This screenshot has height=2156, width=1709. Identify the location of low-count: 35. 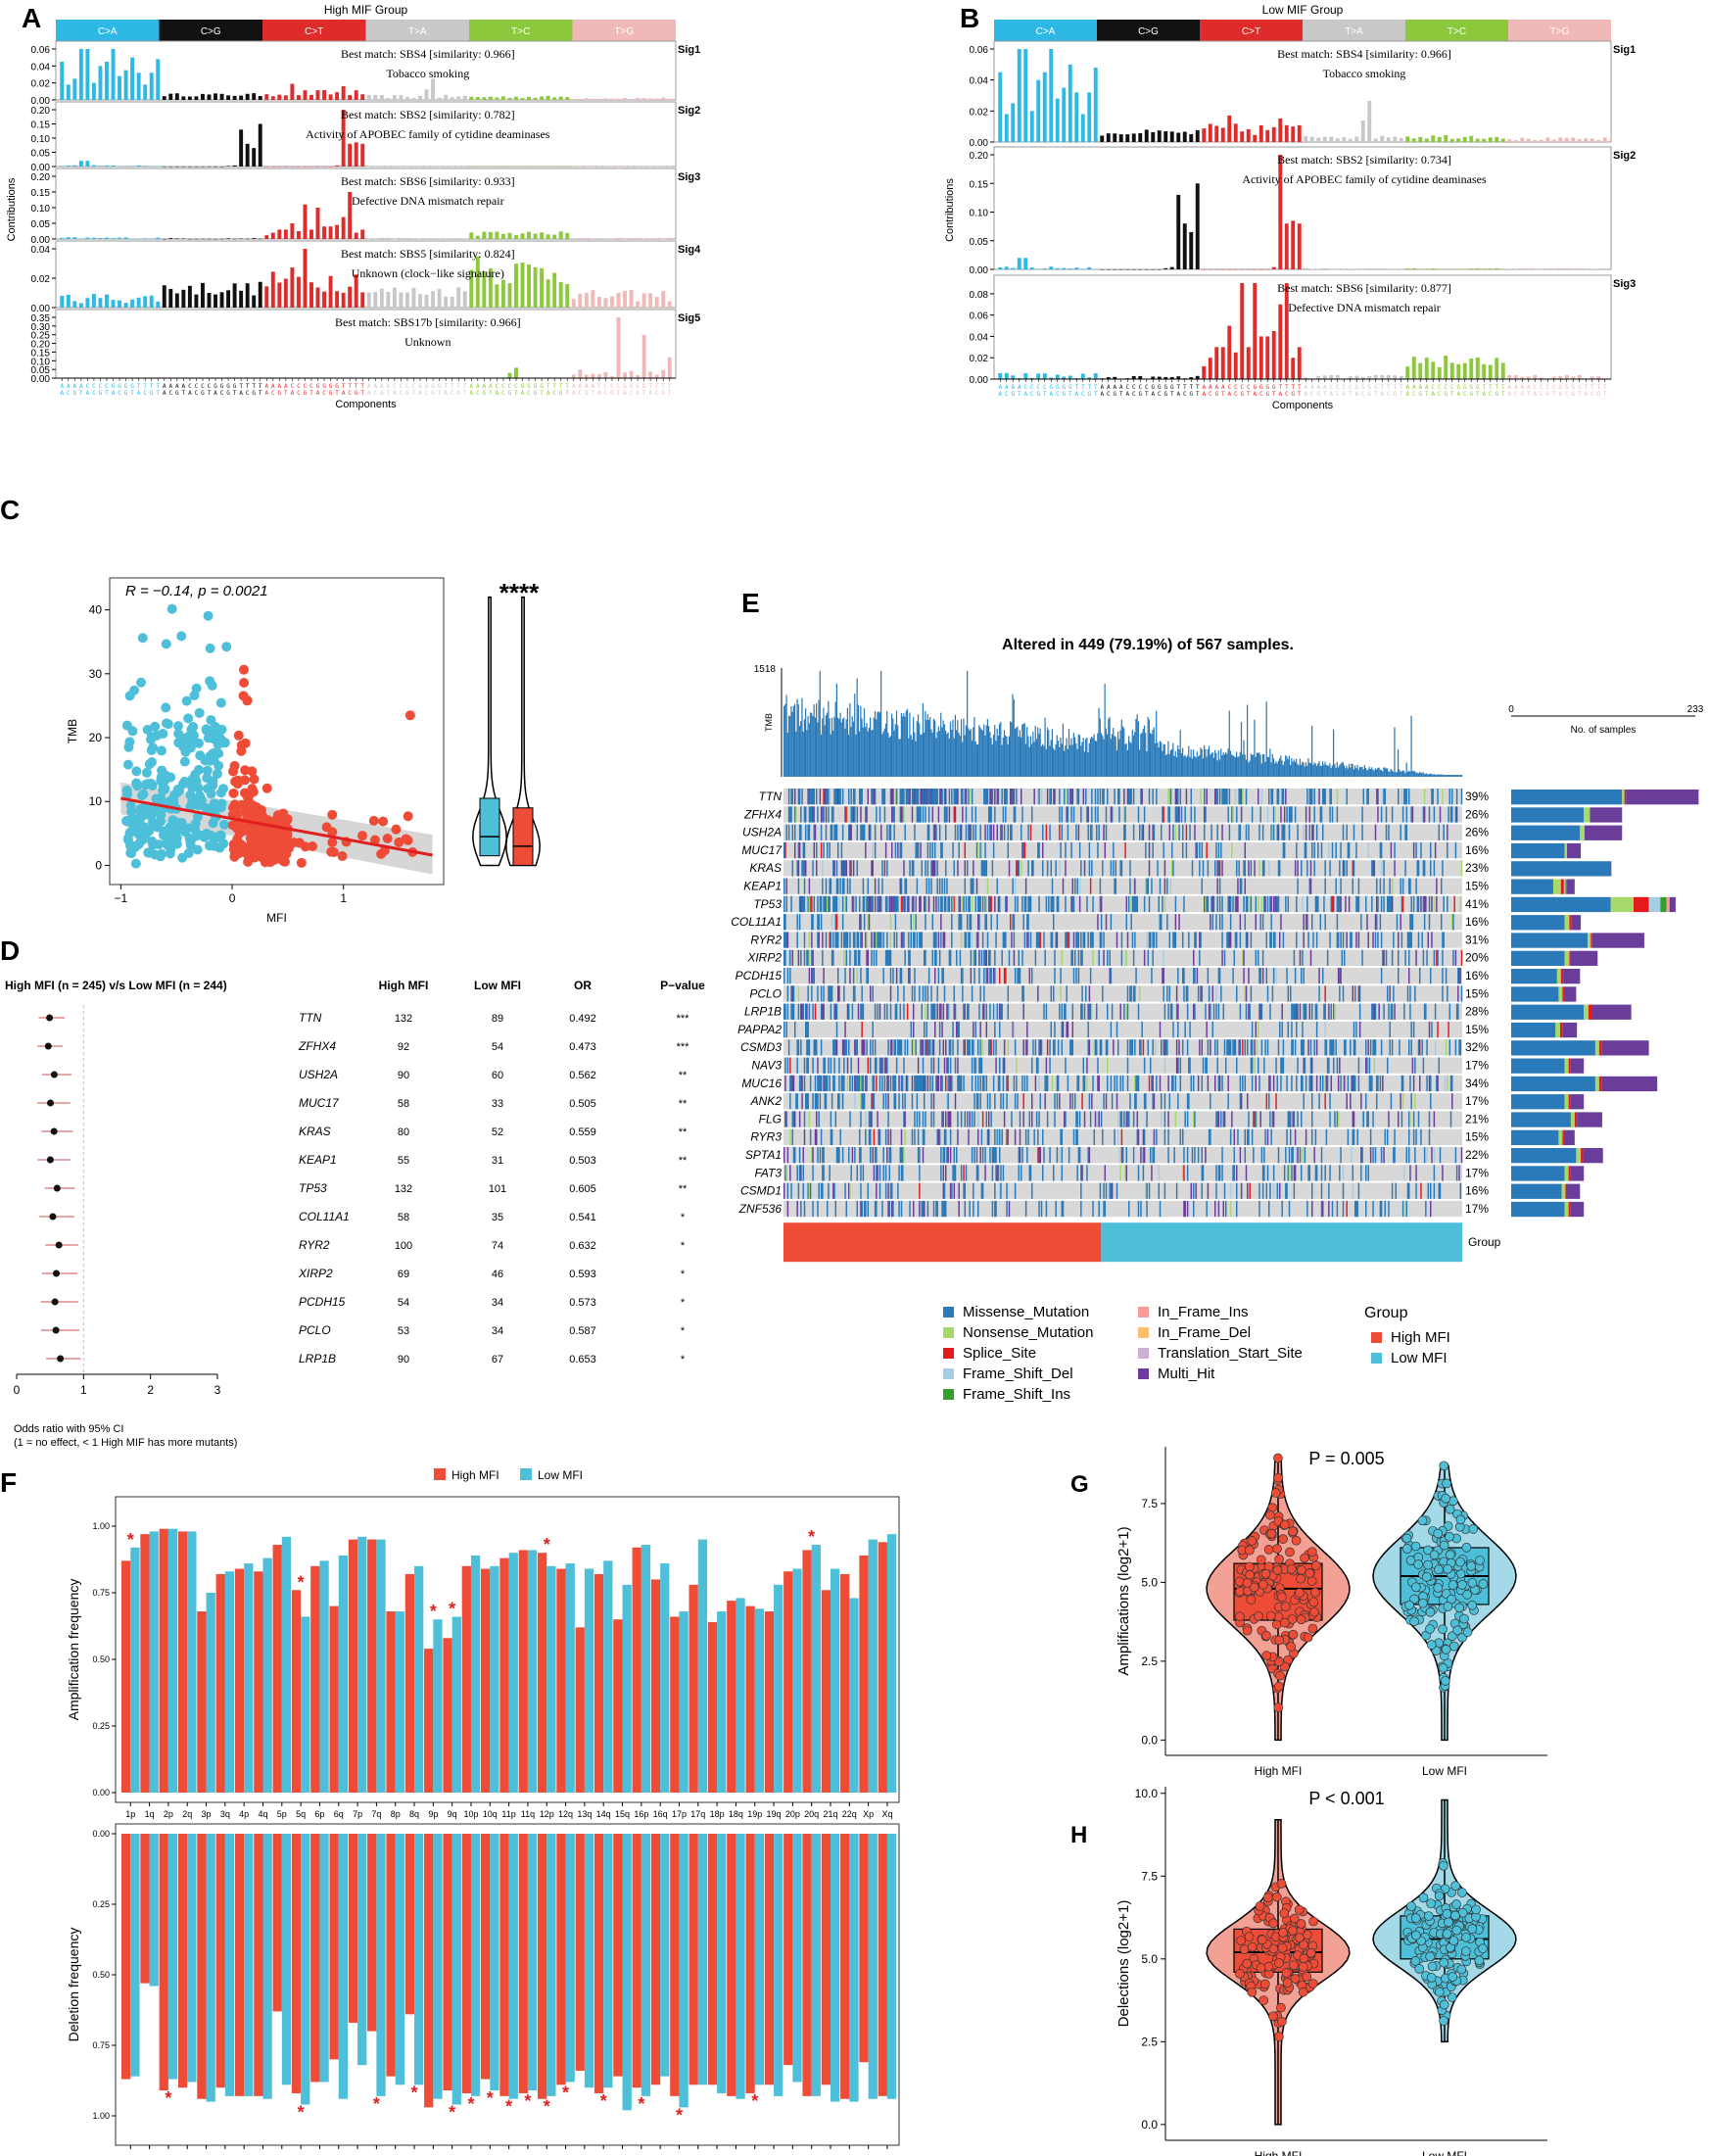
(497, 1217).